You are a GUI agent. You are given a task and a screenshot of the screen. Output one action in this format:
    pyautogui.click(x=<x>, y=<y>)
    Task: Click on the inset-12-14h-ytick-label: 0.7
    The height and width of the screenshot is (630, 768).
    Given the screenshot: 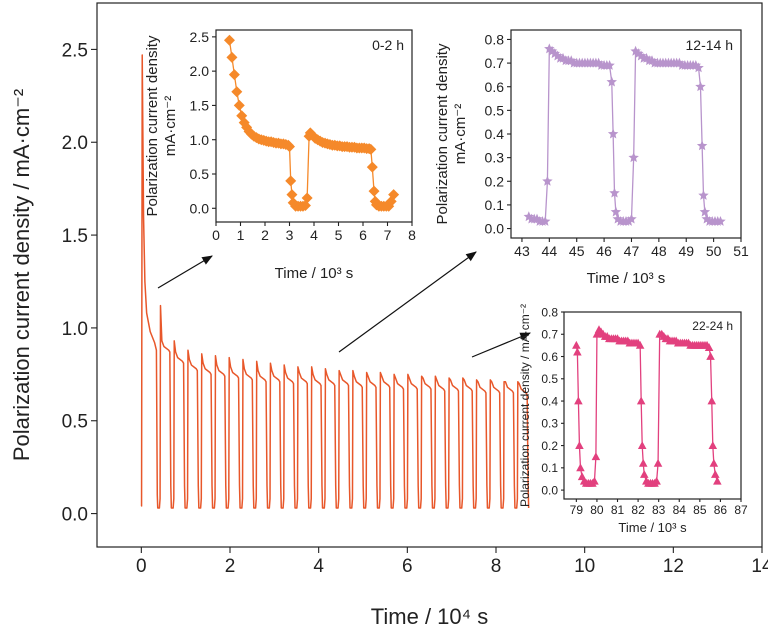 What is the action you would take?
    pyautogui.click(x=495, y=63)
    